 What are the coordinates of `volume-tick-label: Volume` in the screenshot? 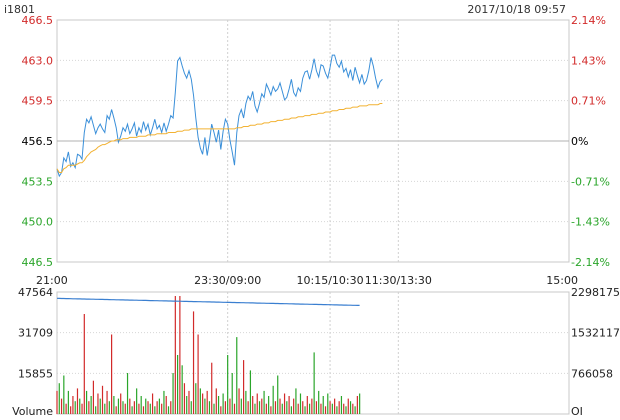 It's located at (32, 411).